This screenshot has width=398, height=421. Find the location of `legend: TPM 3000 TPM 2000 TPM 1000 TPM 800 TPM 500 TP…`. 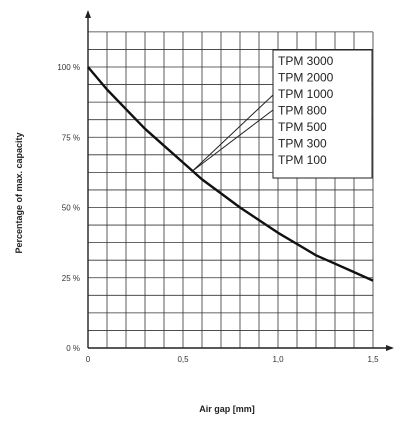

legend: TPM 3000 TPM 2000 TPM 1000 TPM 800 TPM 500 TP… is located at coordinates (282, 114).